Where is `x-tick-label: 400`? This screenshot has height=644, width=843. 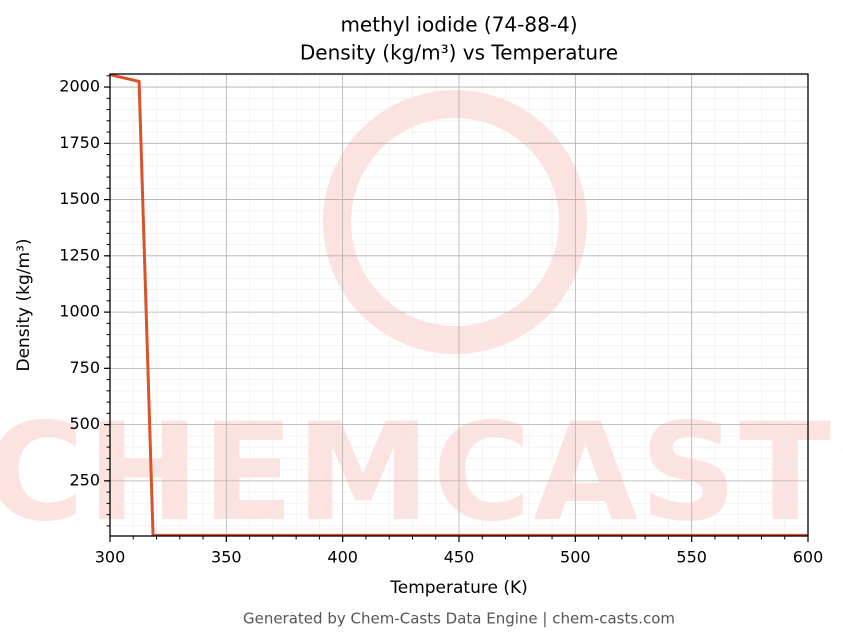 x-tick-label: 400 is located at coordinates (342, 557).